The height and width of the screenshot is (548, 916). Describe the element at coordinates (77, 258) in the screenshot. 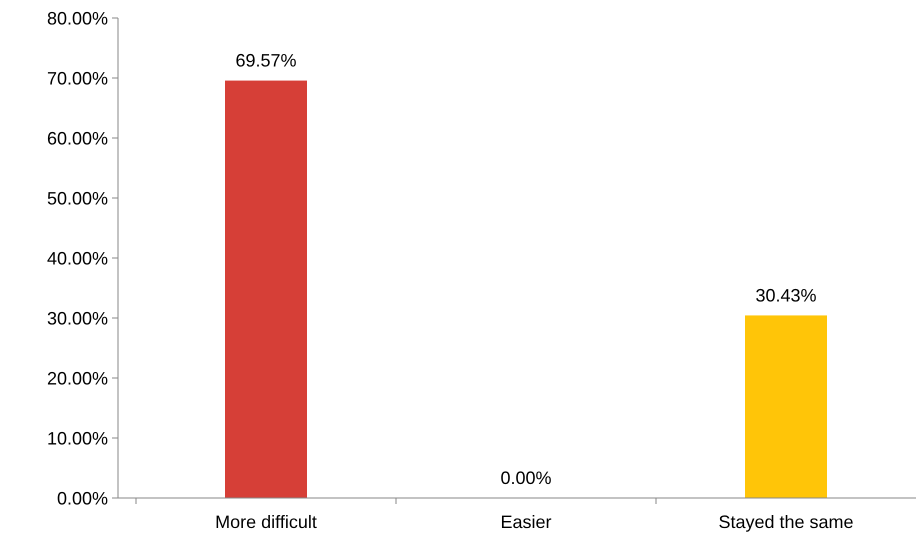

I see `y-tick-label: 40.00%` at that location.